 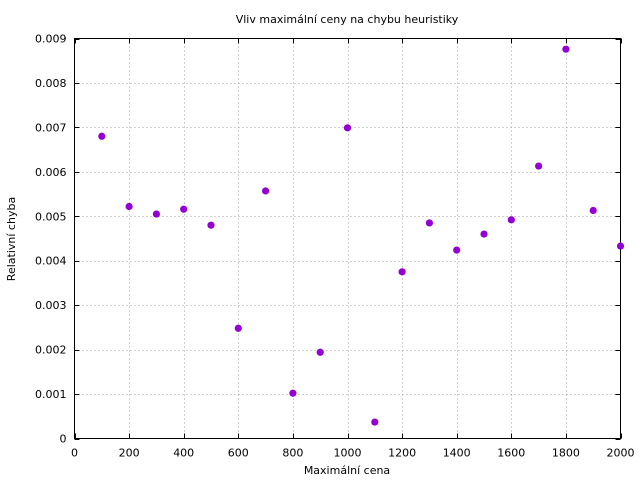 I want to click on y-tick-label: 0.009, so click(x=51, y=39).